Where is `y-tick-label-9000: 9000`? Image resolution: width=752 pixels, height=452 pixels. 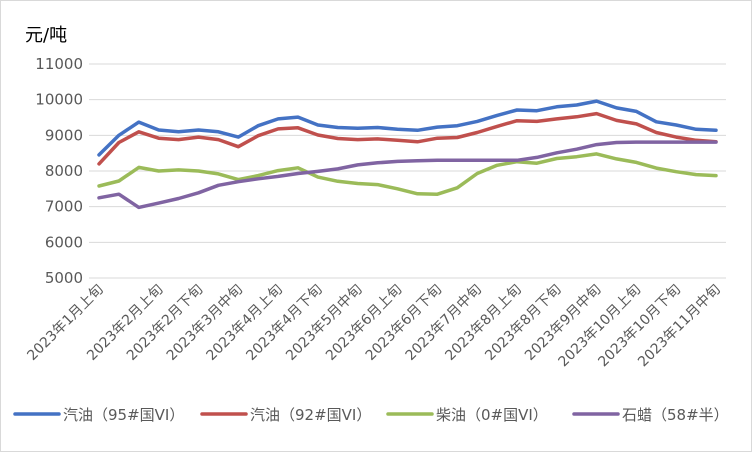
y-tick-label-9000: 9000 is located at coordinates (64, 135).